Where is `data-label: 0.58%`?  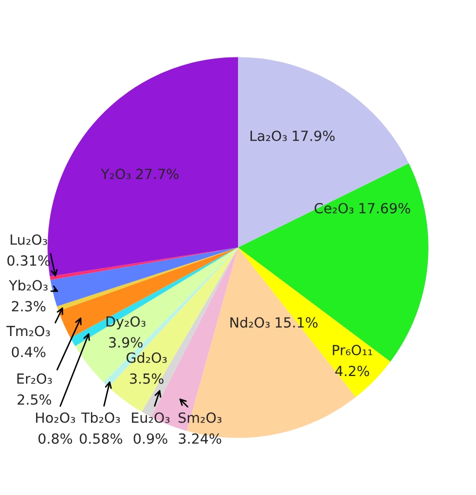
data-label: 0.58% is located at coordinates (101, 438).